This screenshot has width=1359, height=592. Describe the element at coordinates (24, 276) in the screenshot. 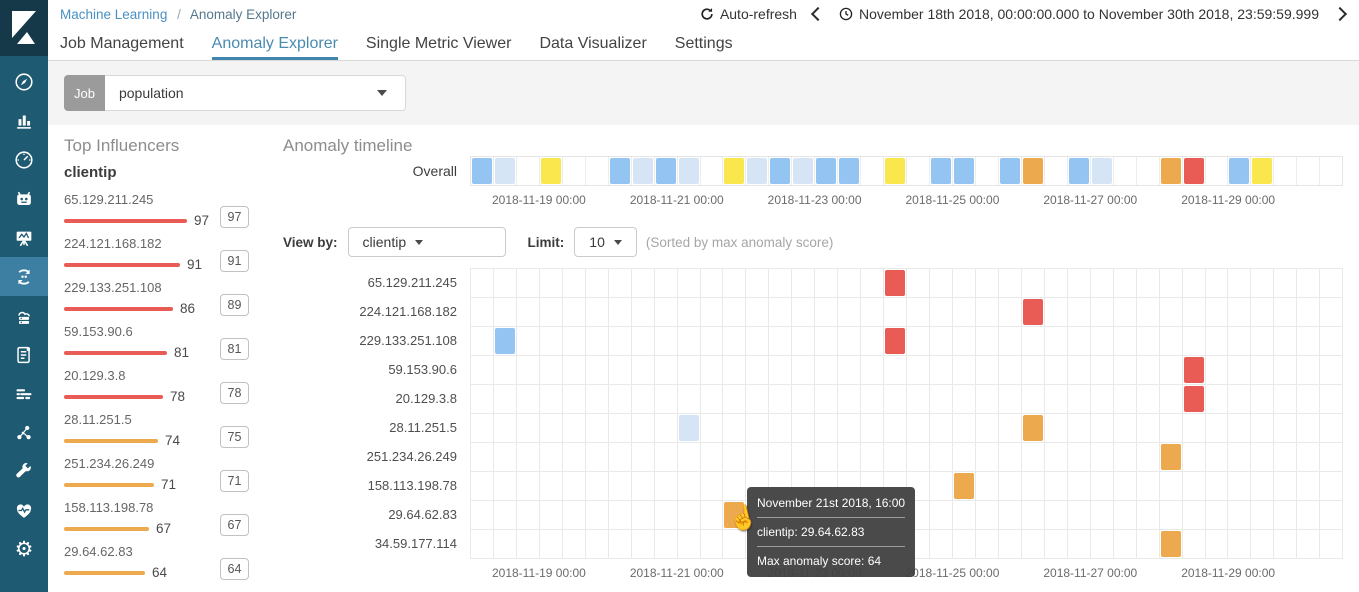

I see `machine-learning-icon` at that location.